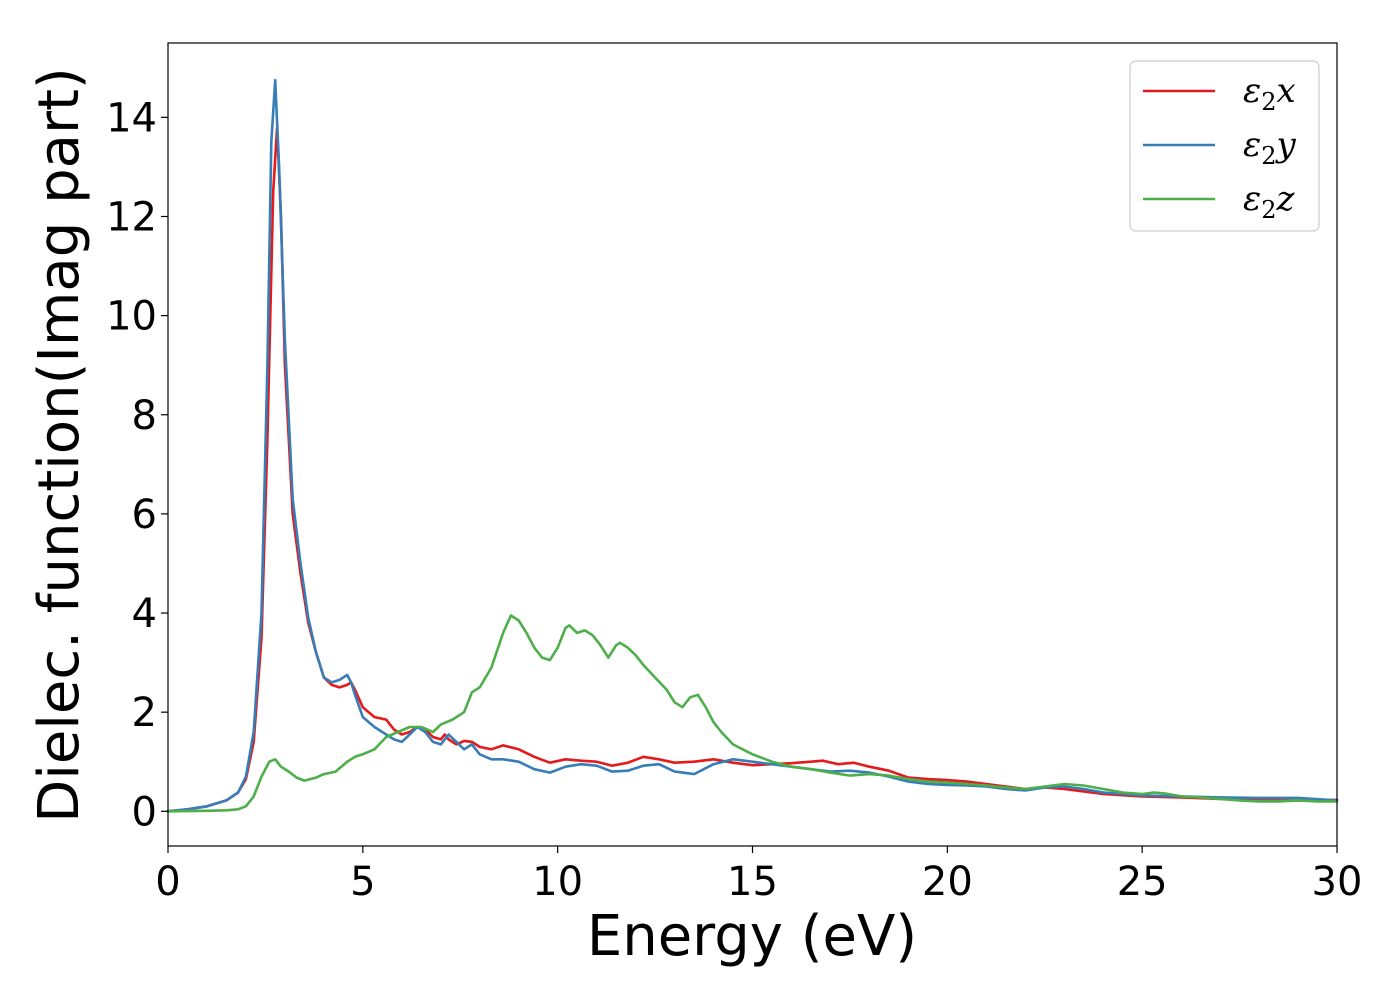 This screenshot has width=1400, height=1000. I want to click on legend: ε2x ε2y ε2z, so click(1224, 146).